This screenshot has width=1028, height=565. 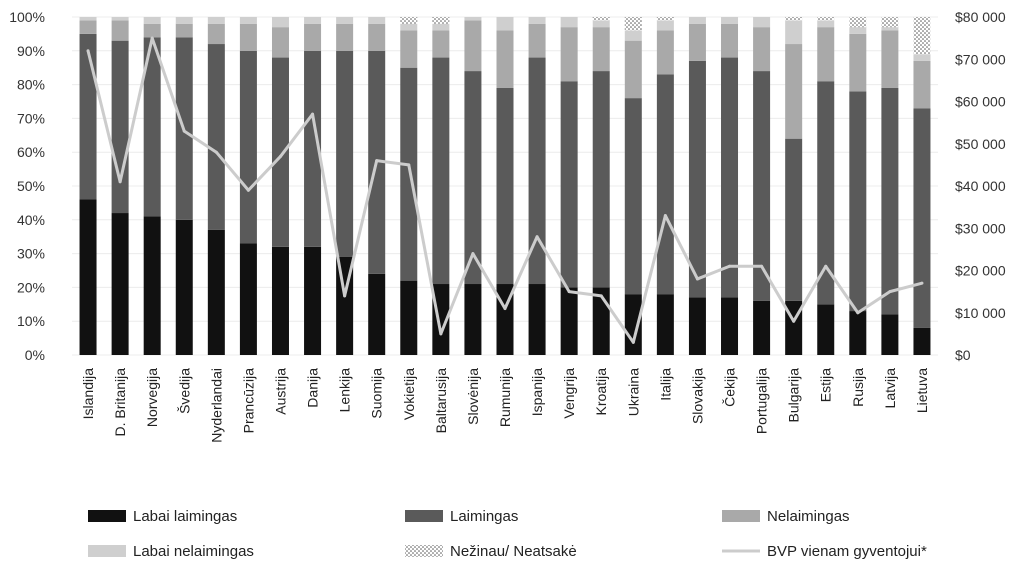 What do you see at coordinates (808, 516) in the screenshot?
I see `legend-label: Nelaimingas` at bounding box center [808, 516].